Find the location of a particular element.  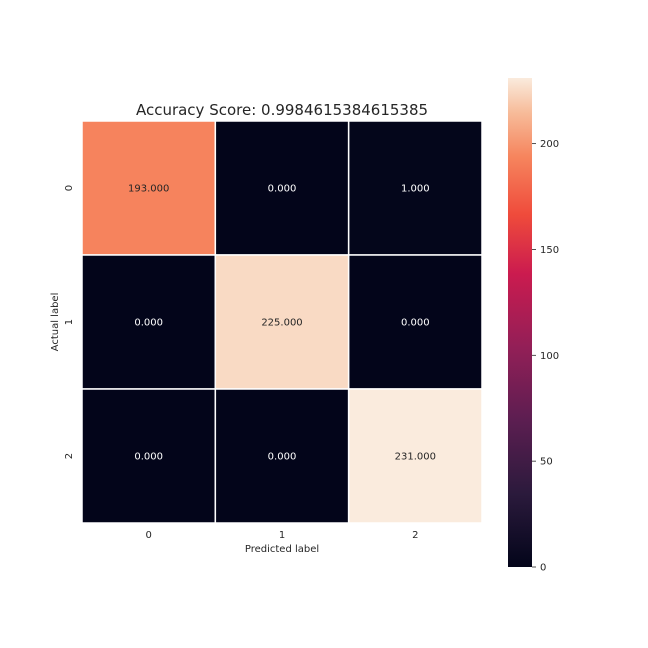

y-tick-label: 1 is located at coordinates (69, 322).